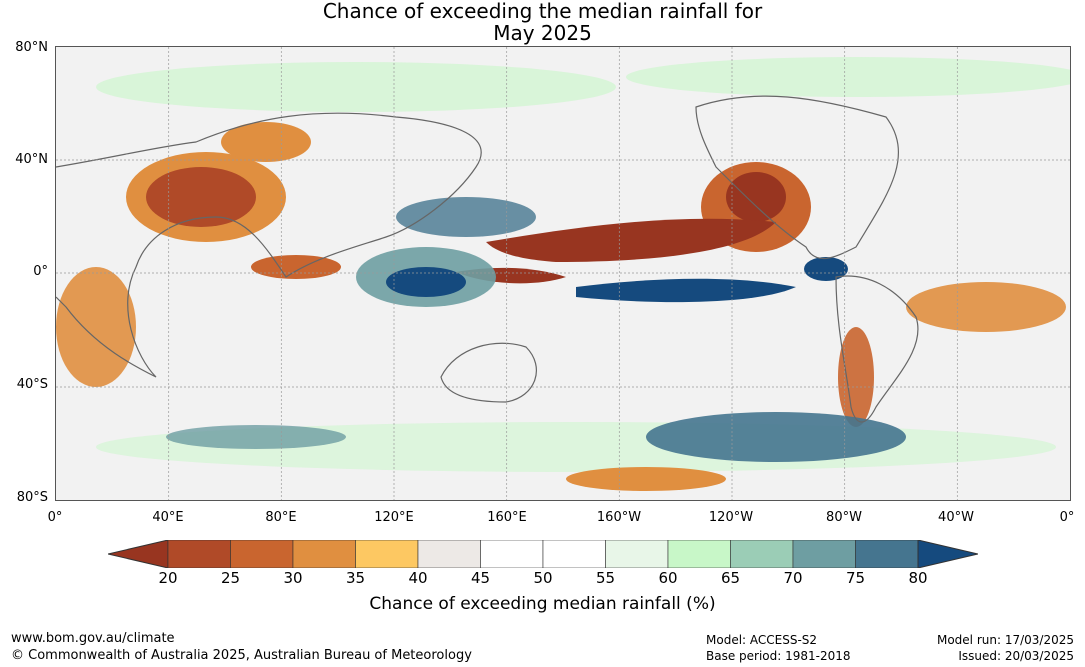 This screenshot has height=667, width=1085. Describe the element at coordinates (542, 604) in the screenshot. I see `colorbar-label: Chance of exceeding median rainfall (%)` at that location.